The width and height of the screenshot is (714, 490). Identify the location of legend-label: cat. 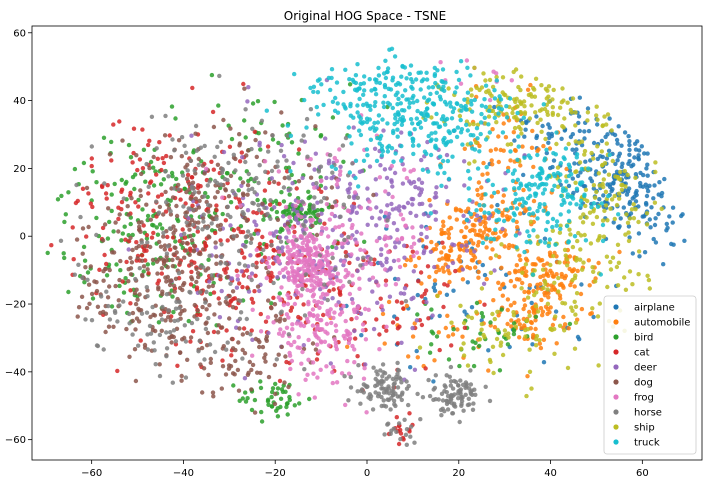
(642, 353).